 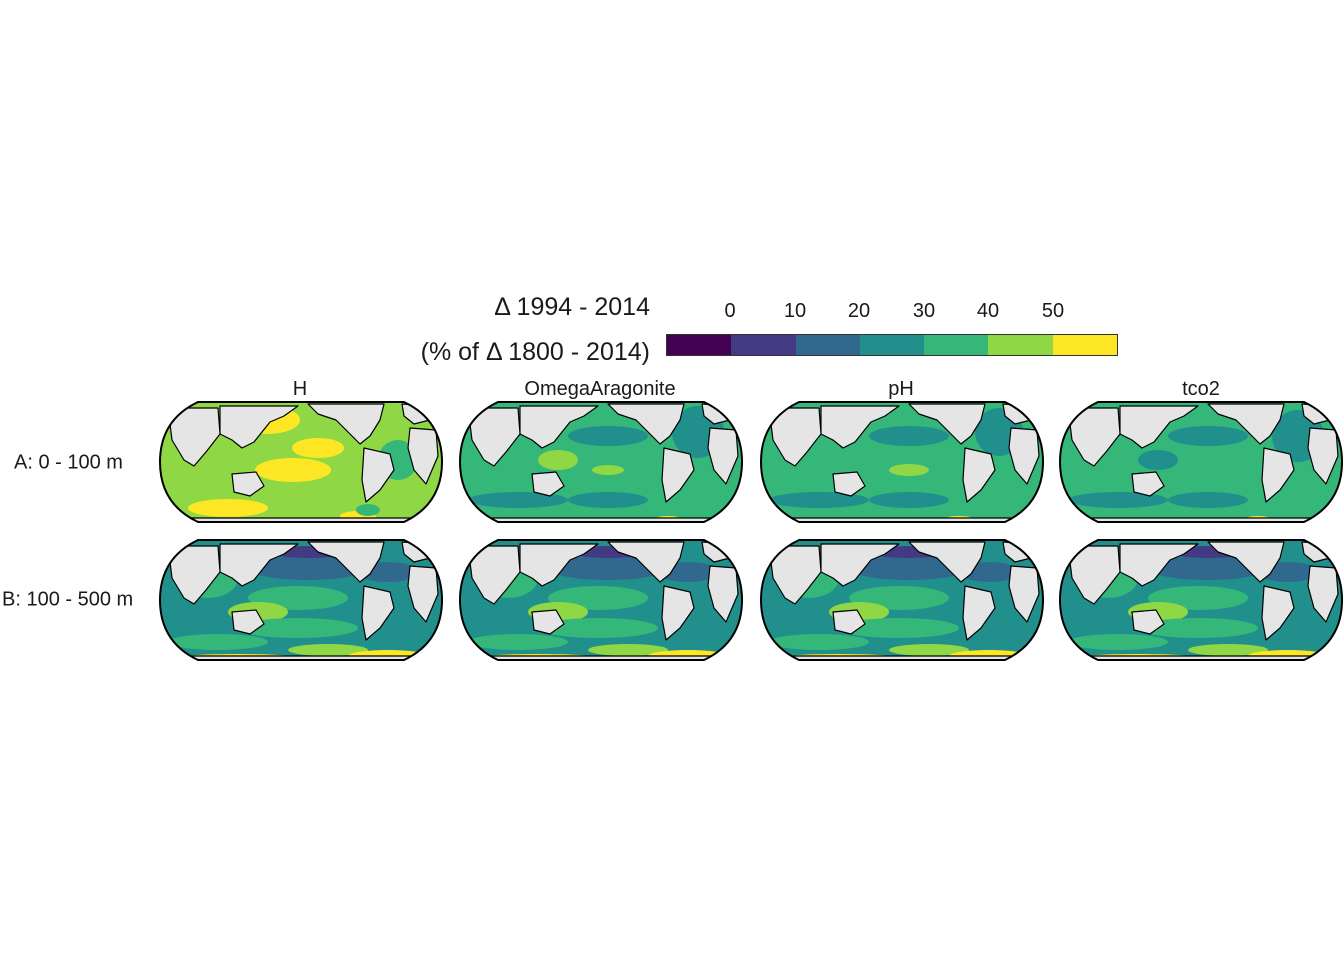 What do you see at coordinates (901, 389) in the screenshot?
I see `column-label-ph: pH` at bounding box center [901, 389].